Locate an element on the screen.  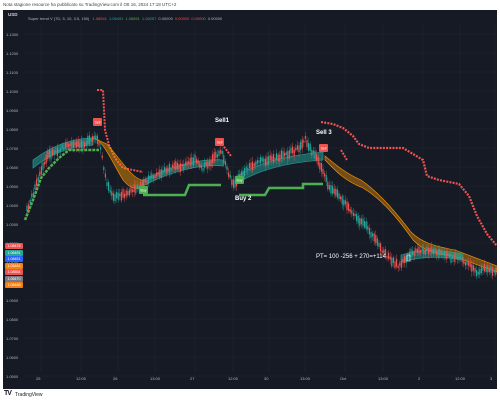
annotation-buy2: Buy 2 is located at coordinates (243, 199).